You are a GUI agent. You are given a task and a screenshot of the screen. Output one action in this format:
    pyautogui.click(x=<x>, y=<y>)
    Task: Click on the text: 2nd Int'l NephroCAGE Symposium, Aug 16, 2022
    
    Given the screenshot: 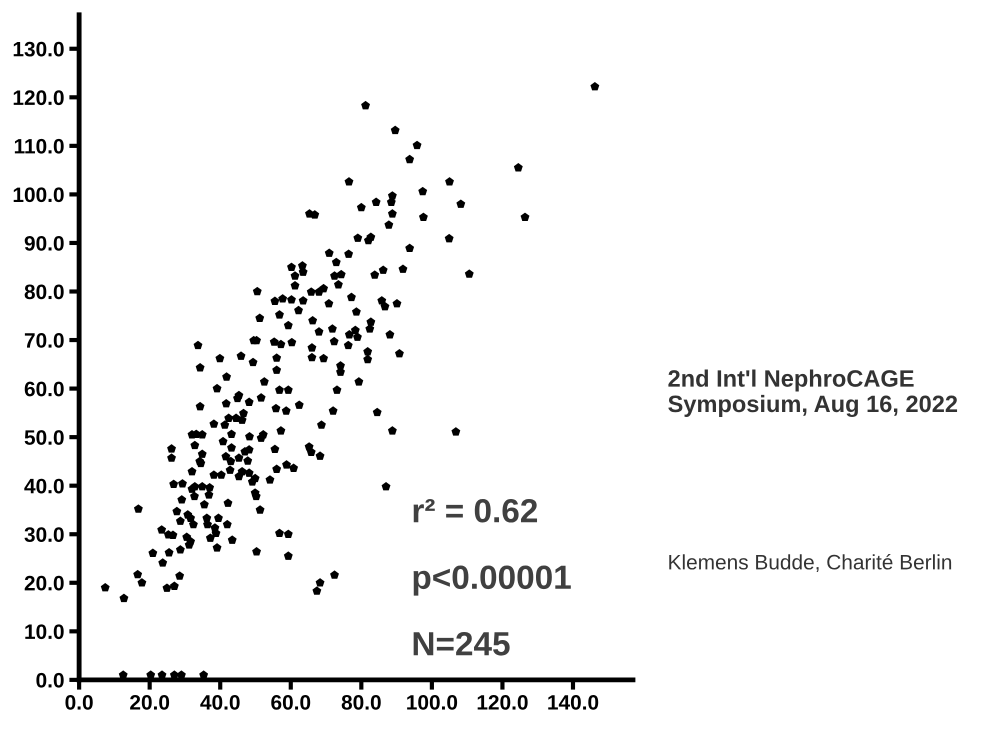 What is the action you would take?
    pyautogui.click(x=813, y=394)
    